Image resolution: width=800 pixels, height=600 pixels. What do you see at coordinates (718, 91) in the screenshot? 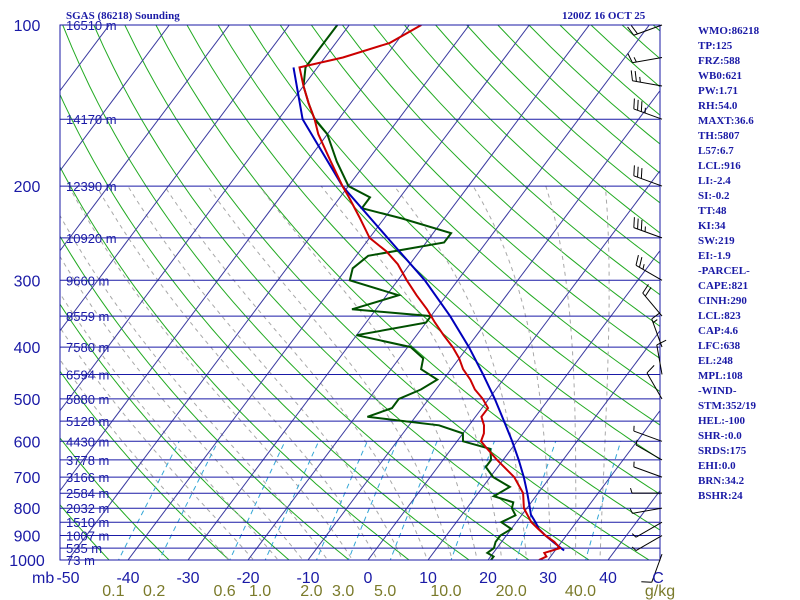
I see `index-line: PW:1.71` at bounding box center [718, 91].